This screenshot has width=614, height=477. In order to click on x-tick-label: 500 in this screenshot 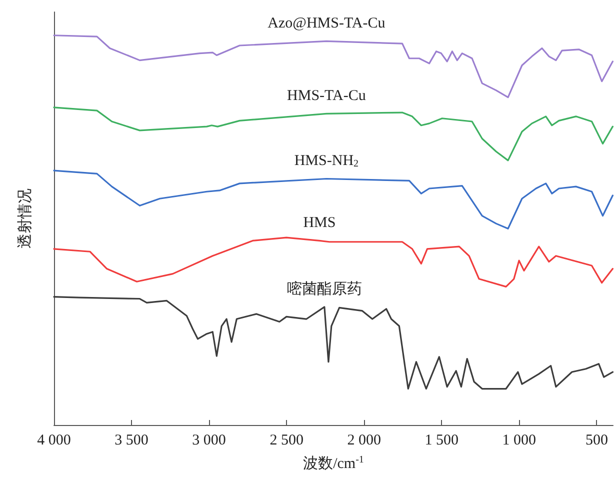, I will do `click(596, 440)`.